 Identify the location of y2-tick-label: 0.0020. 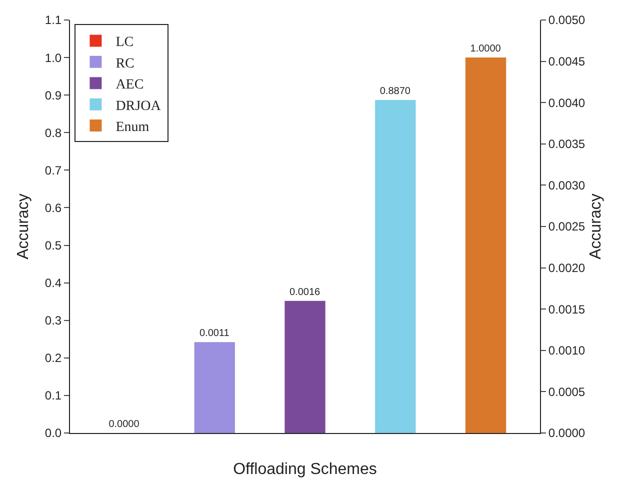
(567, 268).